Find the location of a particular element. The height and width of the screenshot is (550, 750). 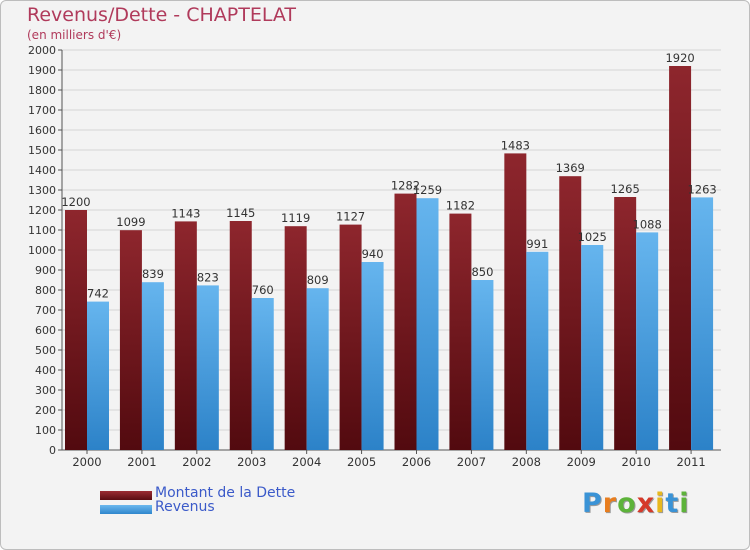

bar-dette-2009 is located at coordinates (570, 313).